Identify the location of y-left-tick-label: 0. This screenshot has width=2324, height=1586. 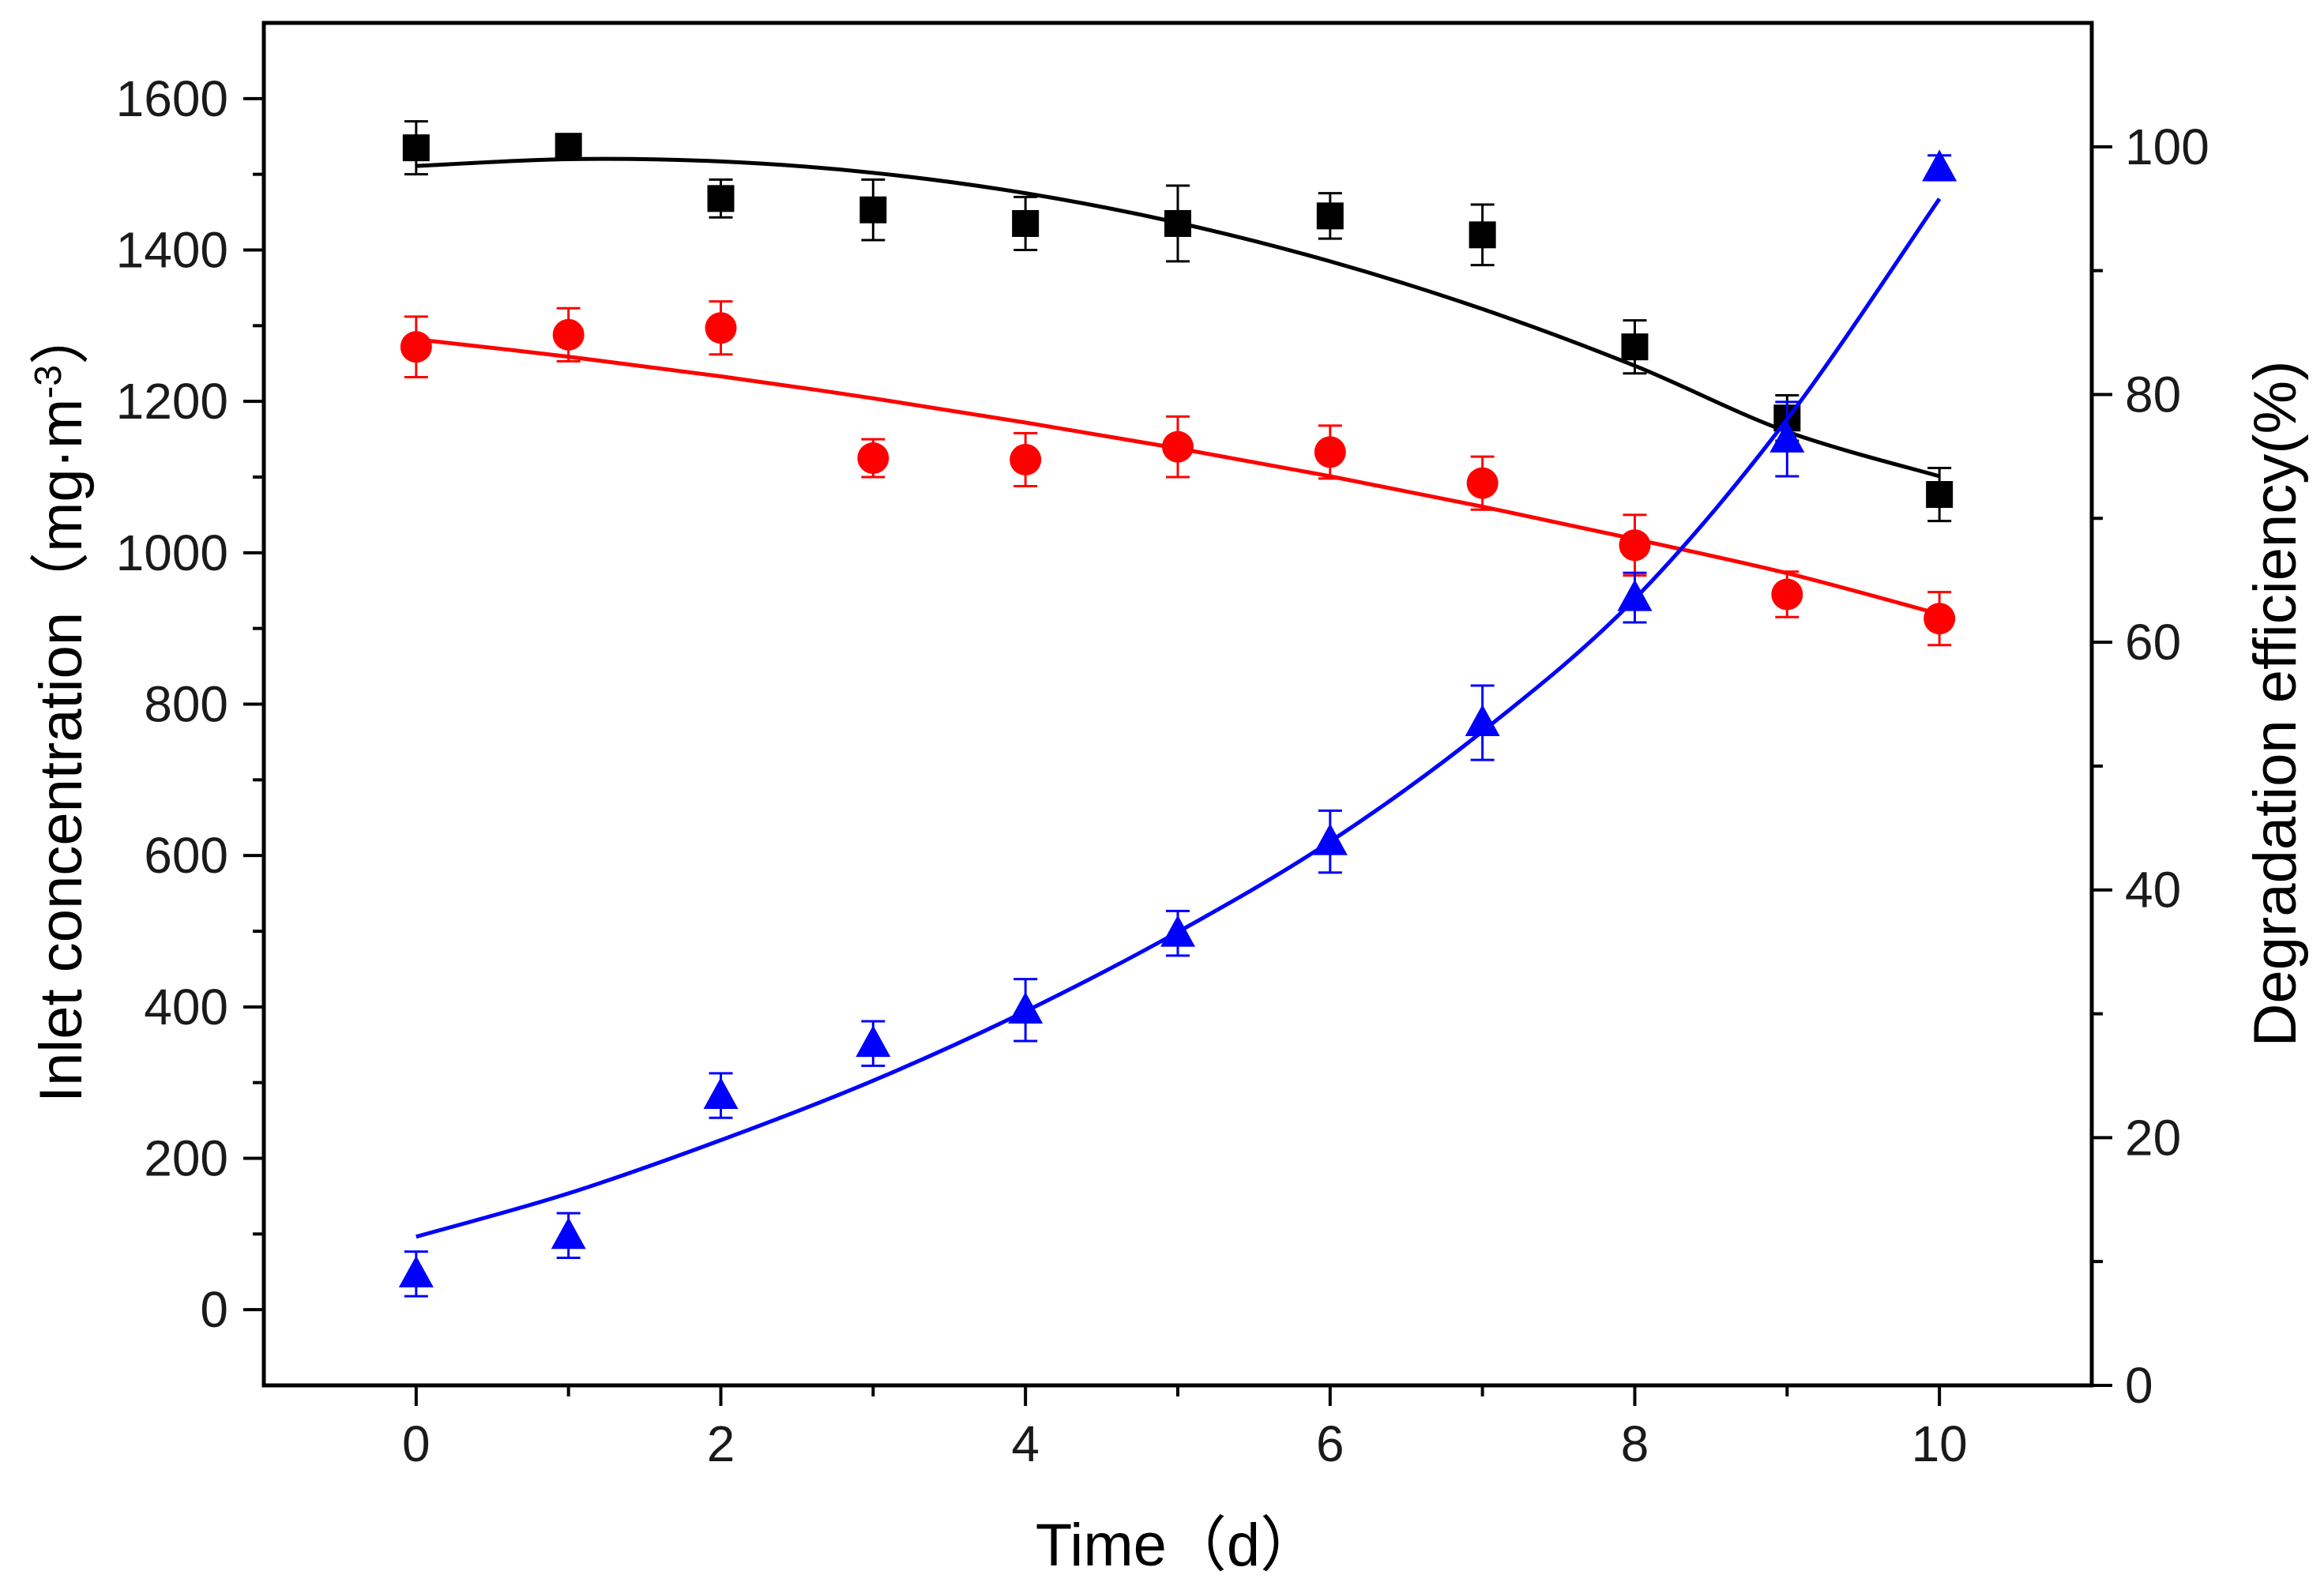
(214, 1309).